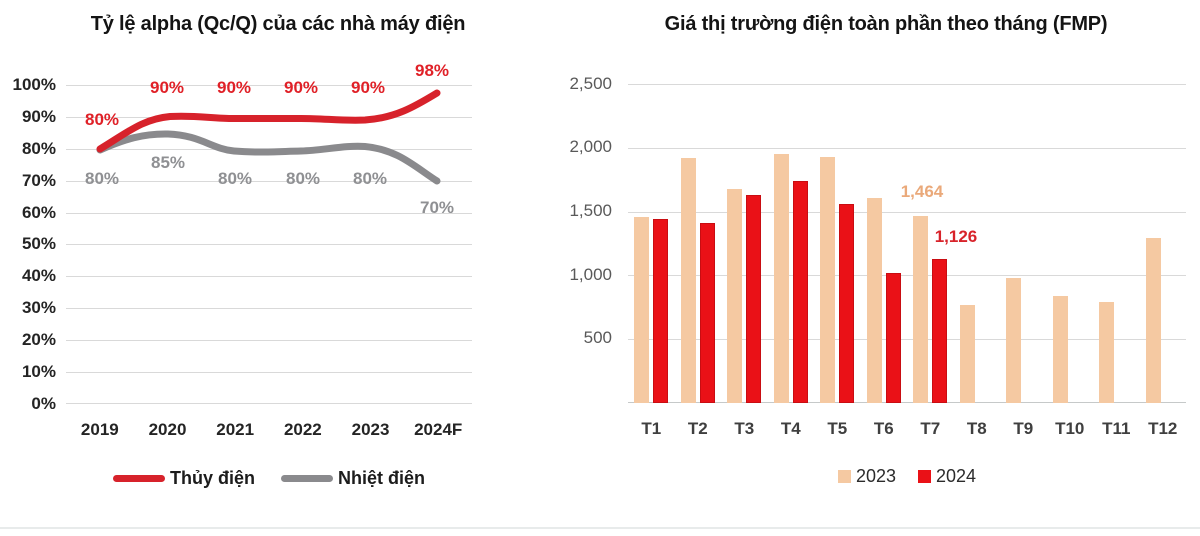 This screenshot has height=536, width=1200. Describe the element at coordinates (167, 429) in the screenshot. I see `x-tick: 2020` at that location.